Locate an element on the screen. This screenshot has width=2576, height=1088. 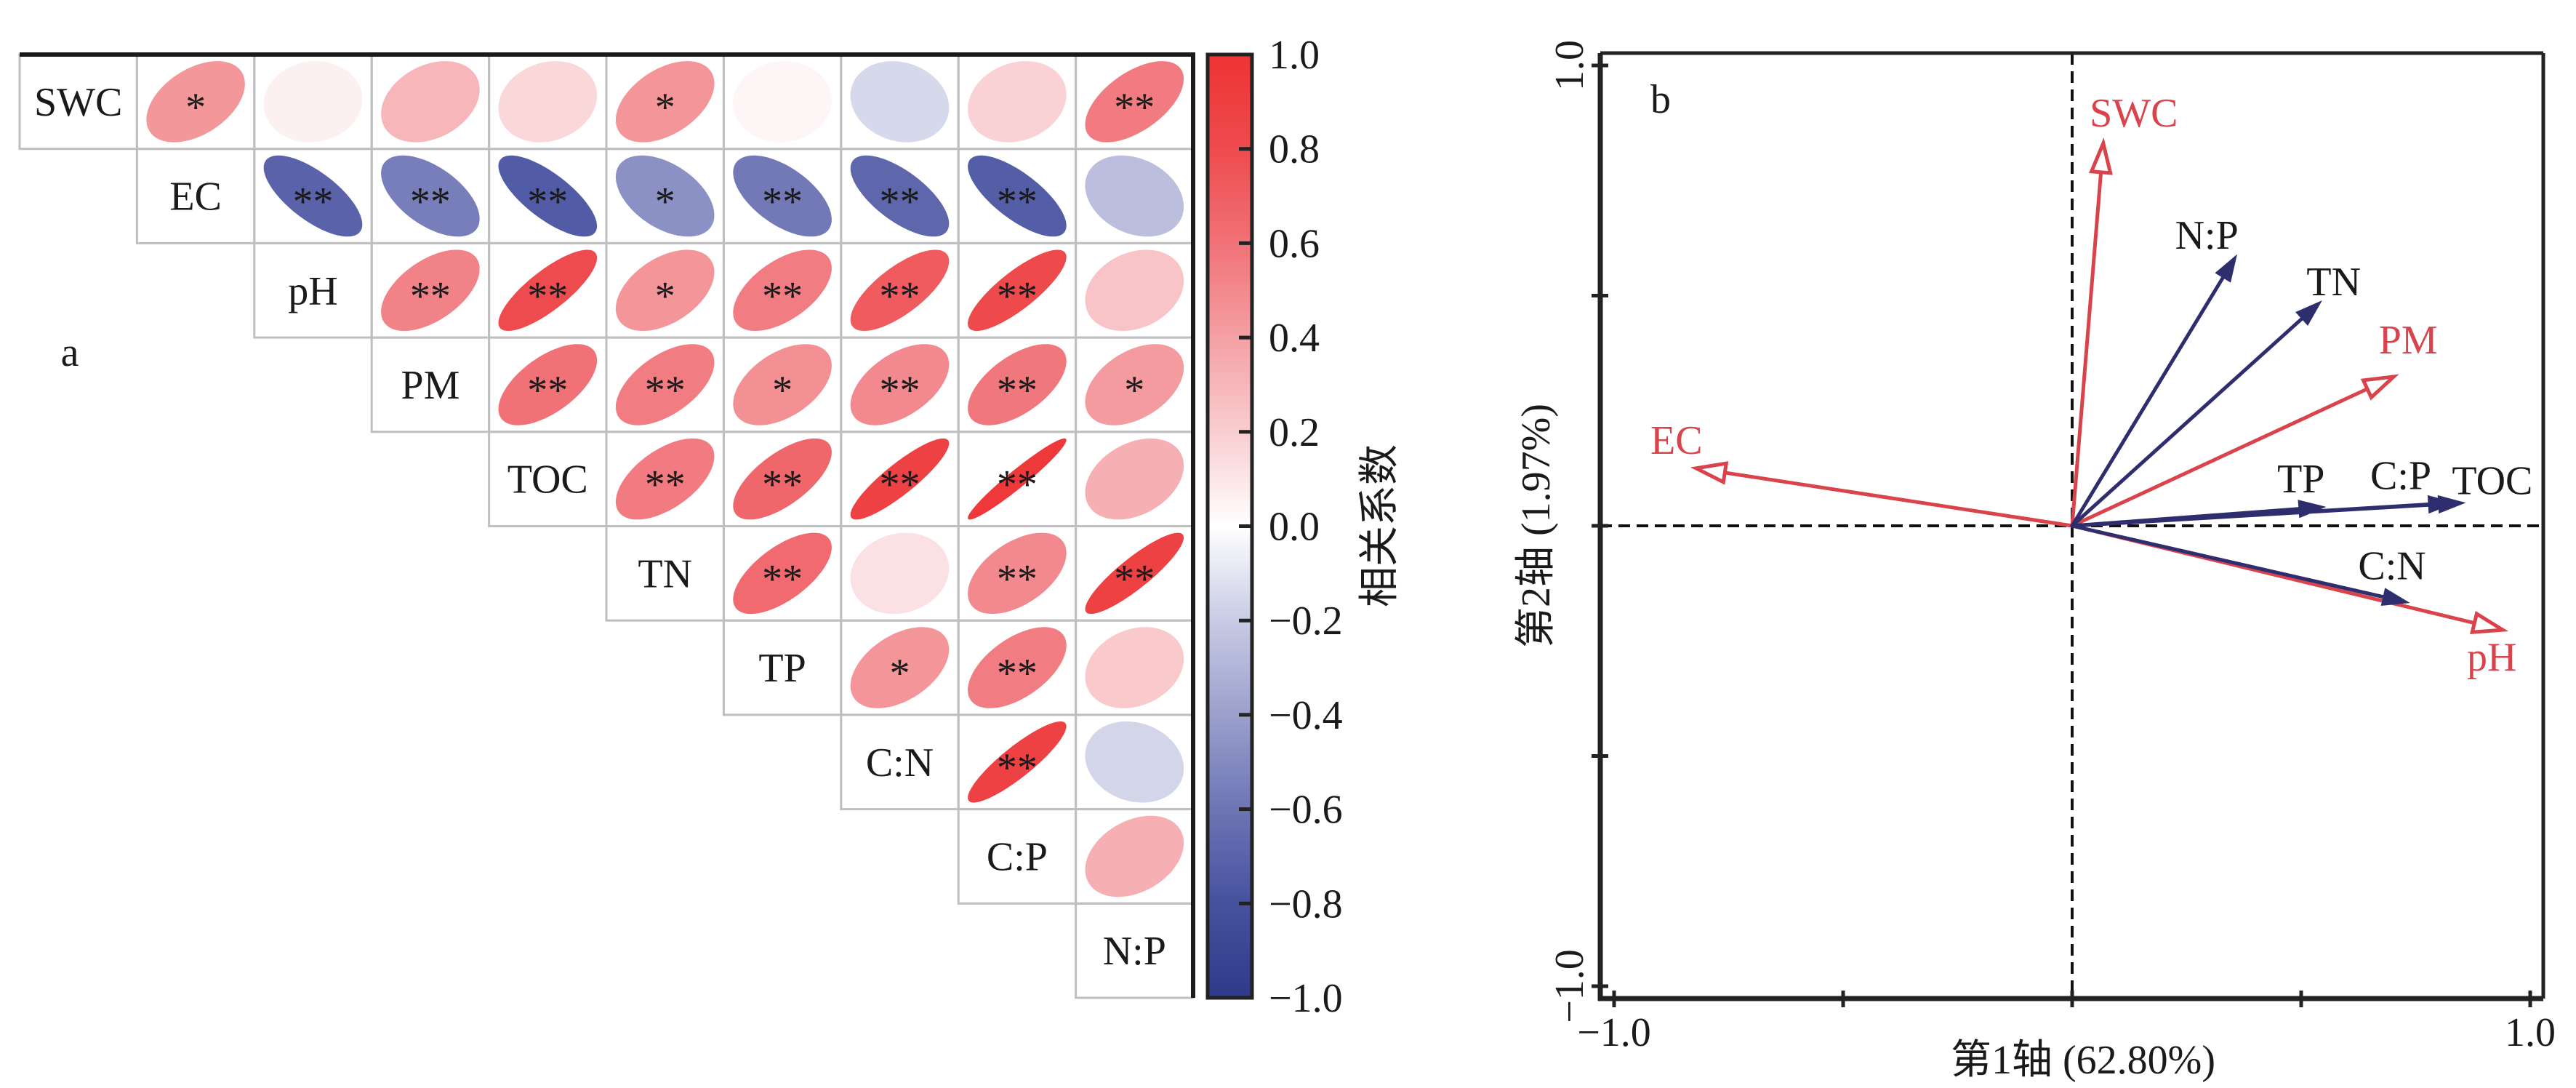
colorbar-tick-labels: 1.0 0.8 0.6 0.4 0.2 0.0 −0.2 −0.4 −0.6 −0.8 −1.0 is located at coordinates (1306, 527).